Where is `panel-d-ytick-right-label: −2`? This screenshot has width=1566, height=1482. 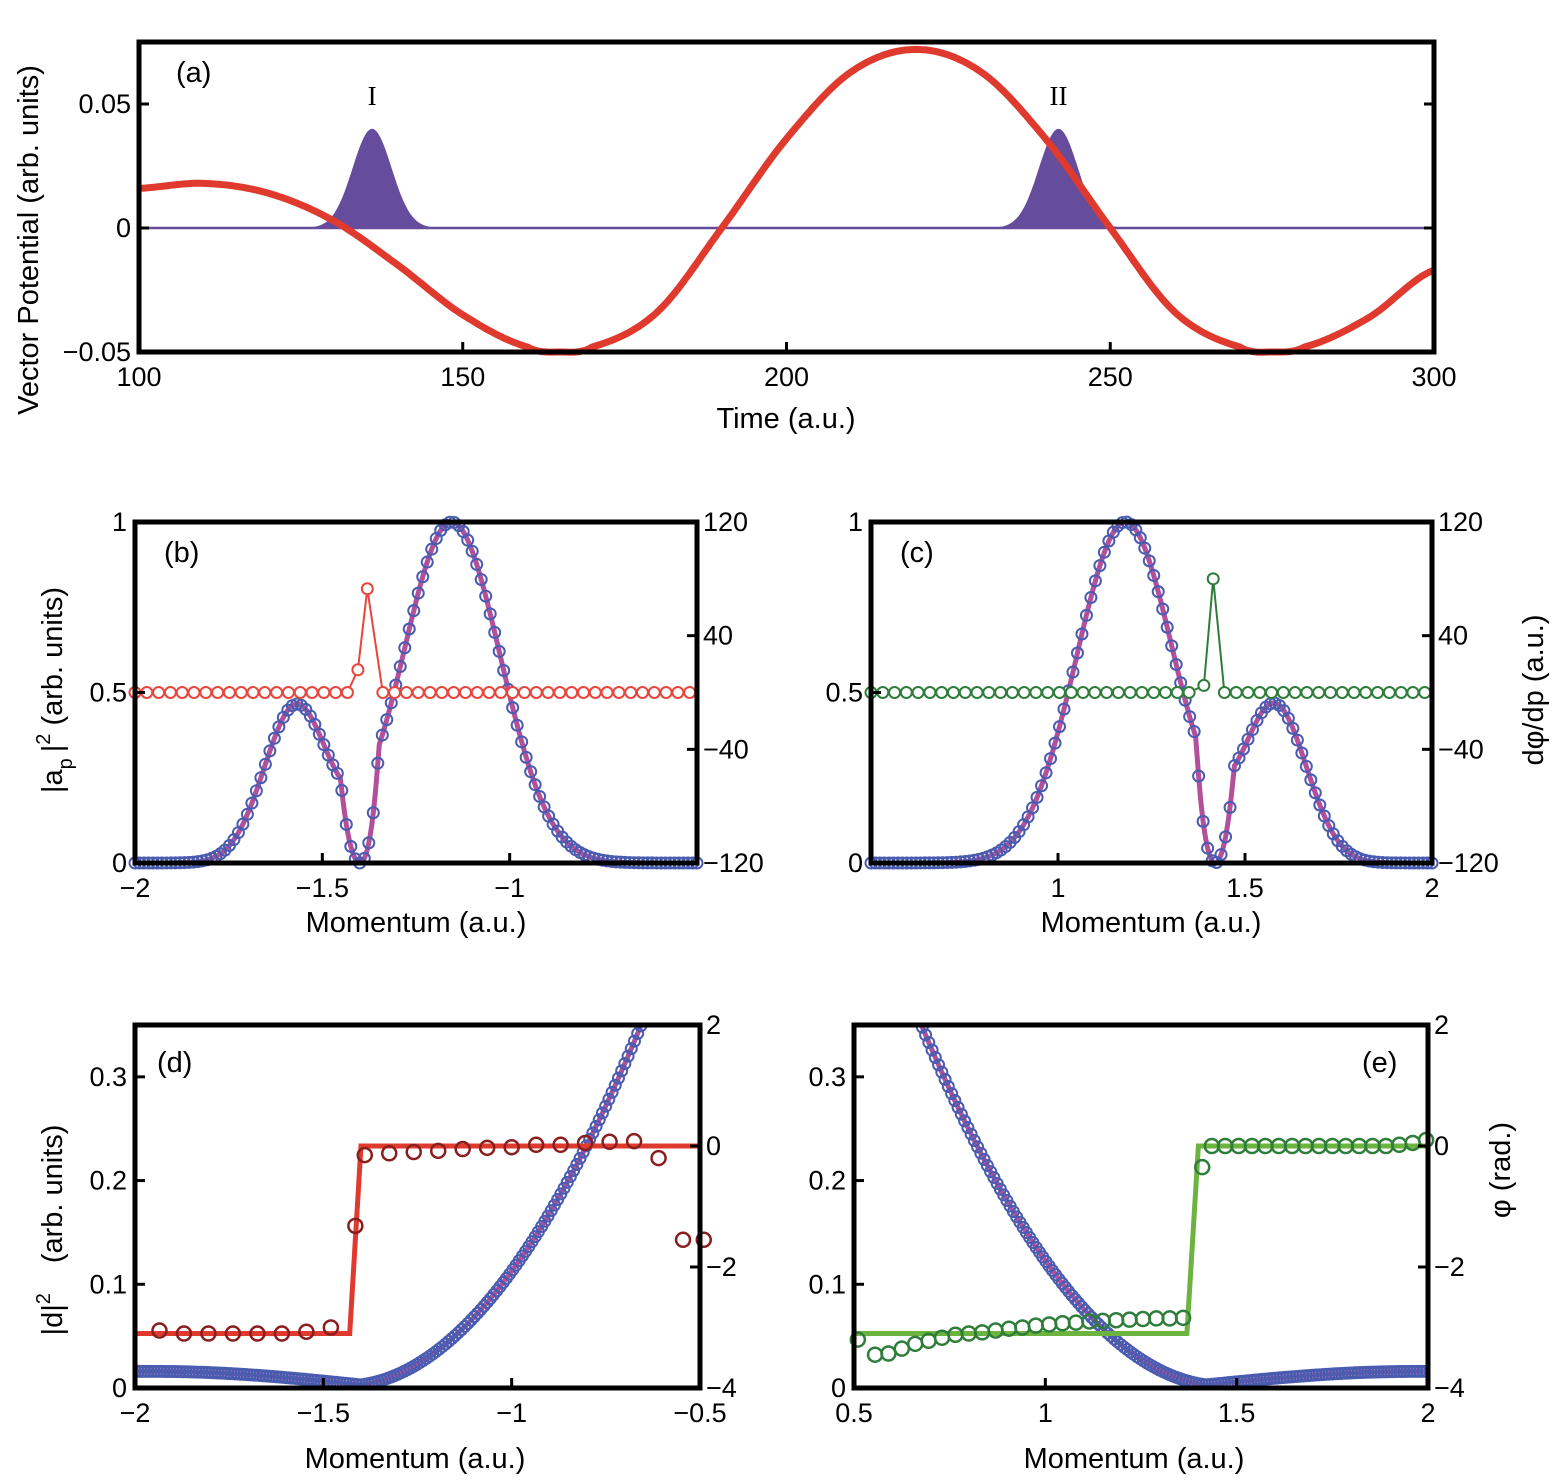
panel-d-ytick-right-label: −2 is located at coordinates (721, 1267).